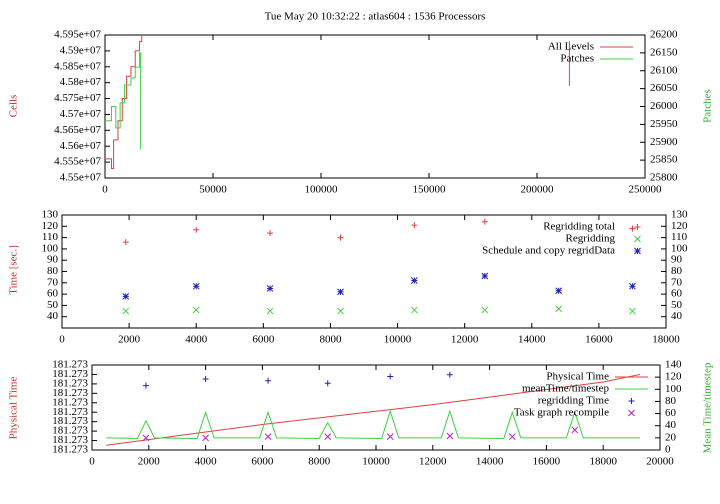 Image resolution: width=720 pixels, height=504 pixels. What do you see at coordinates (262, 462) in the screenshot?
I see `x-tick-label: 6000` at bounding box center [262, 462].